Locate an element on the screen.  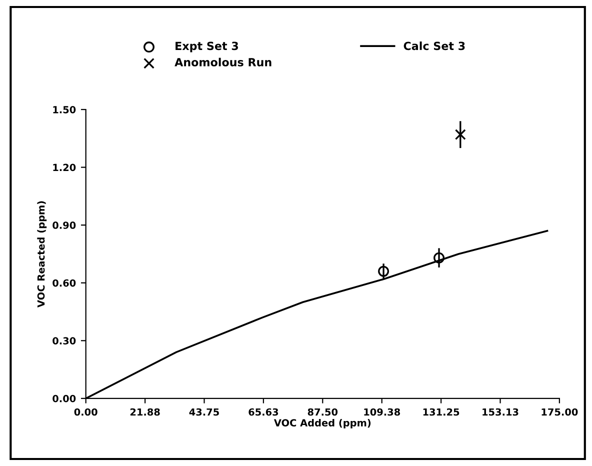
y-tick-label: 0.30 is located at coordinates (64, 340).